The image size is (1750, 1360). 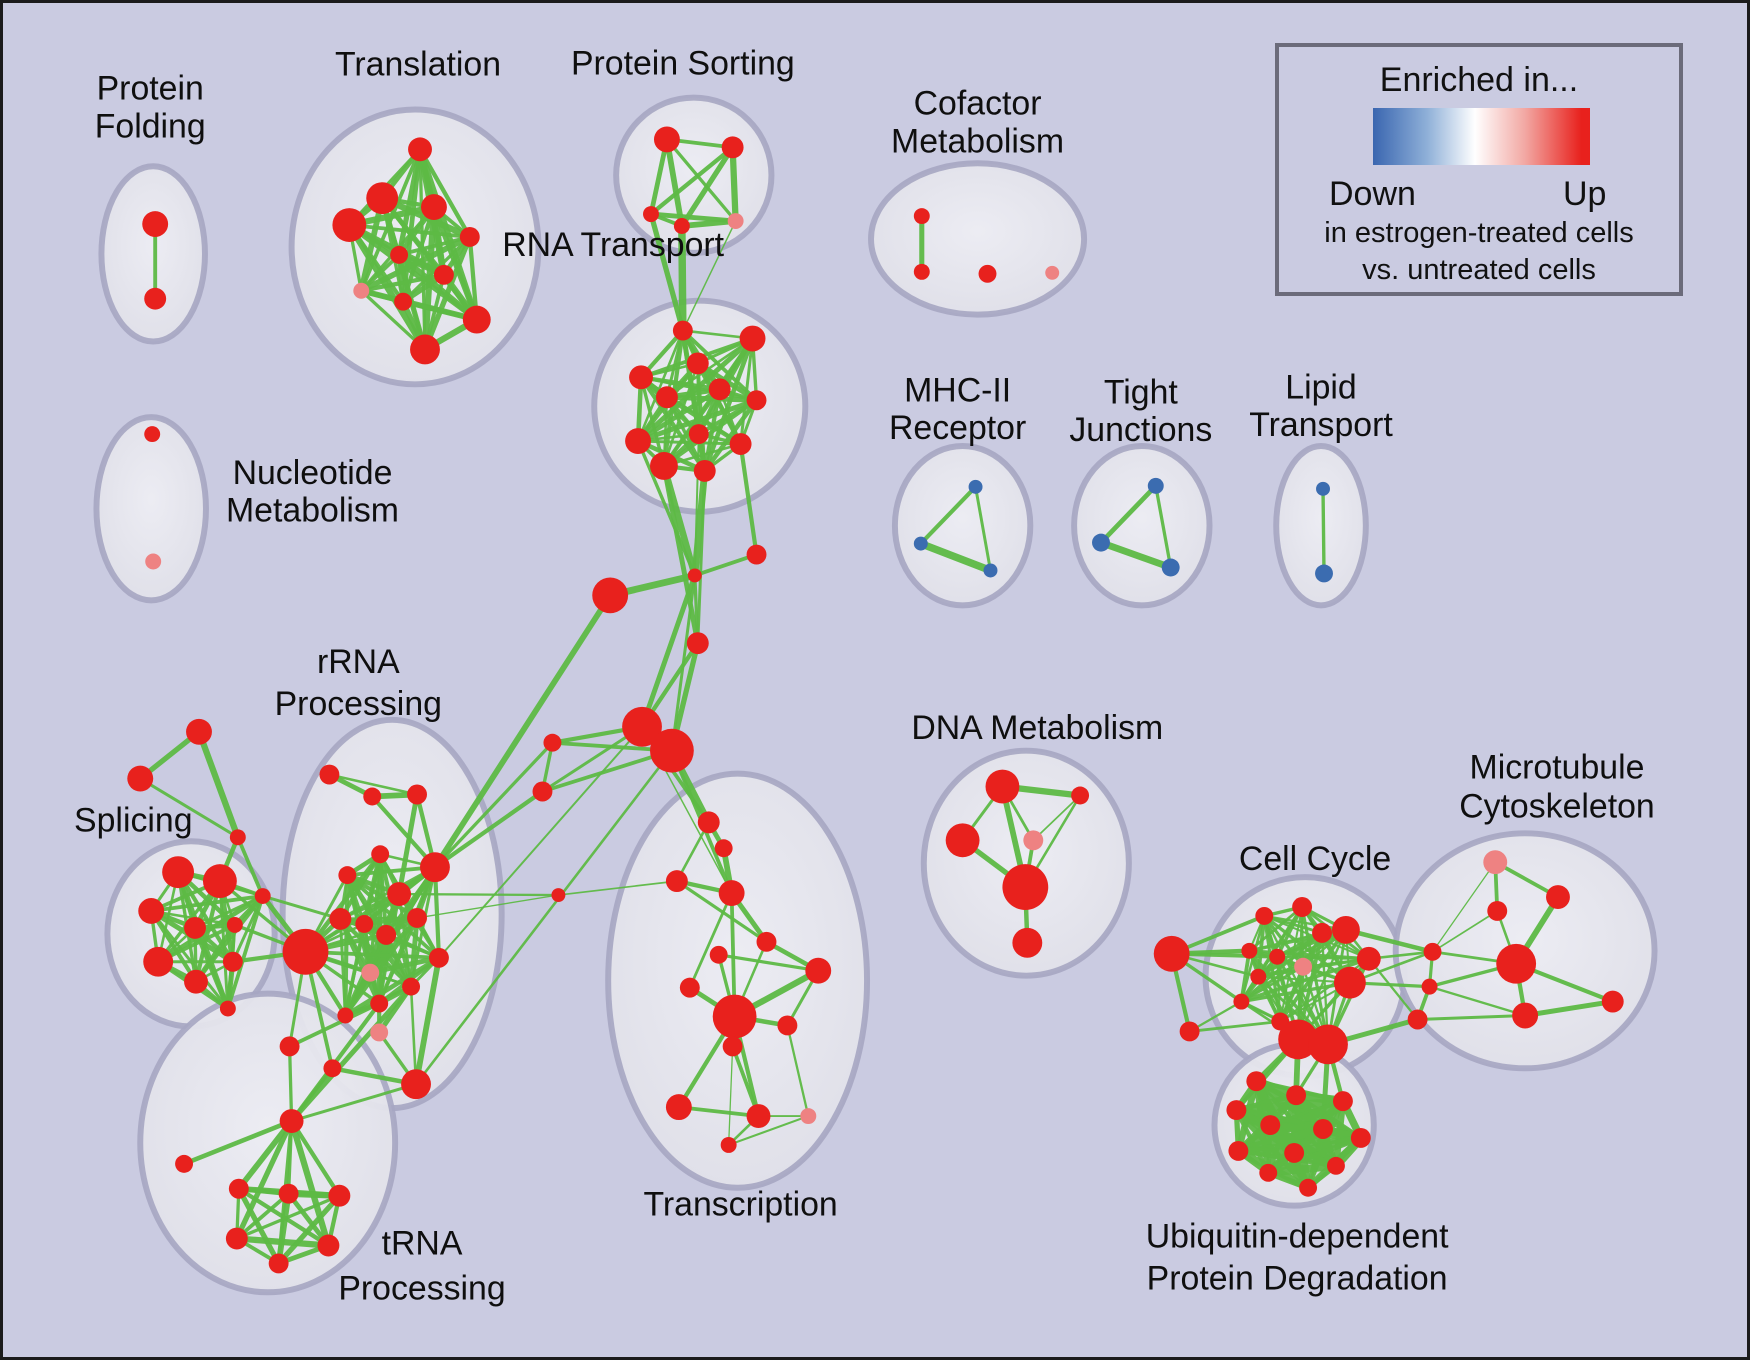 I want to click on network-node-mt2, so click(x=1558, y=897).